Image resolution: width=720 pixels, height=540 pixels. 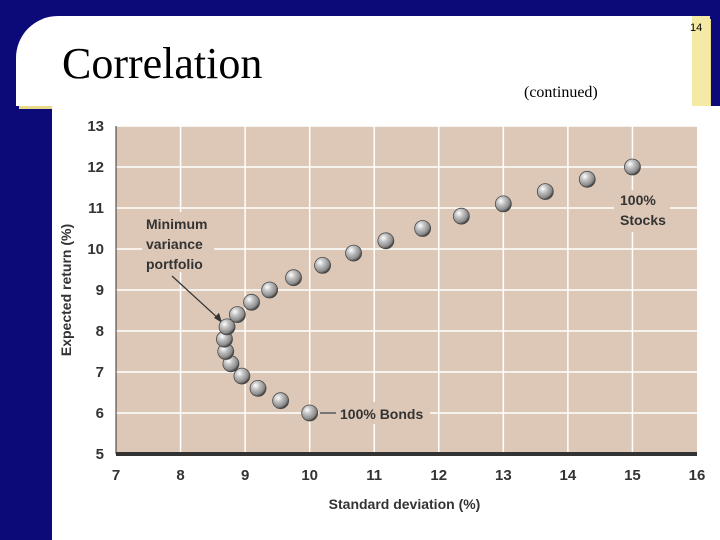 What do you see at coordinates (632, 475) in the screenshot?
I see `x-tick-label: 15` at bounding box center [632, 475].